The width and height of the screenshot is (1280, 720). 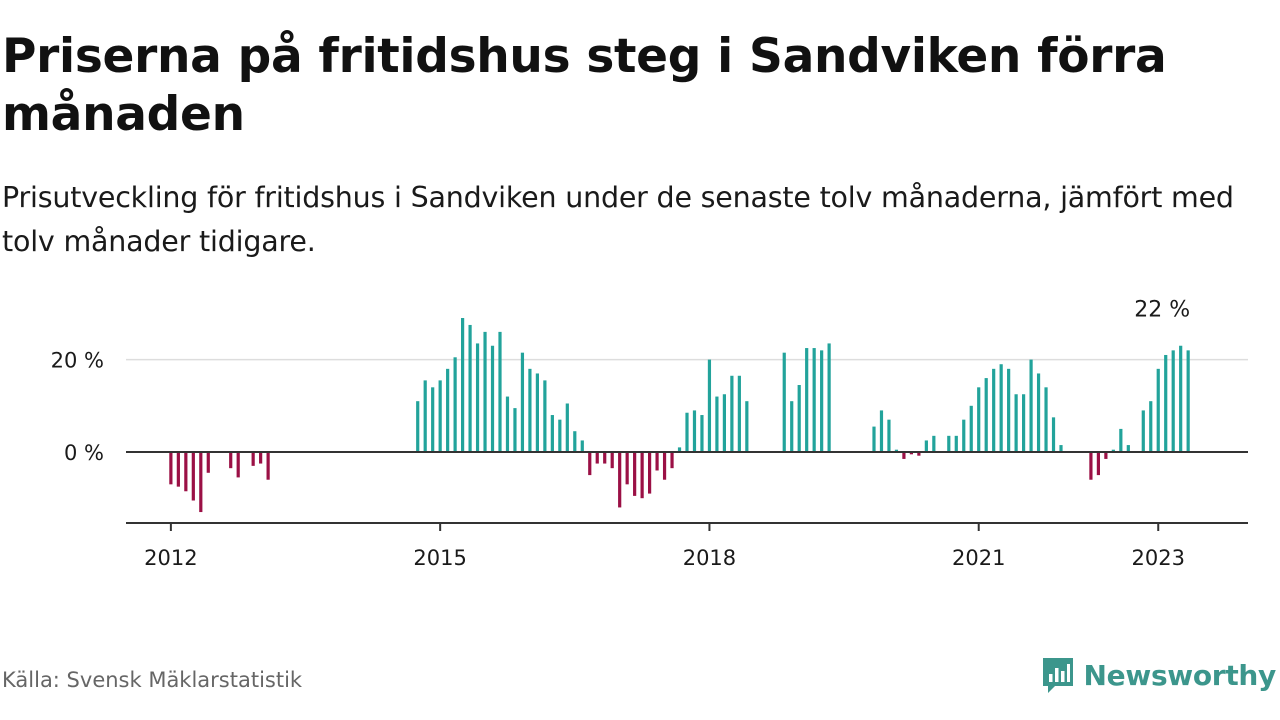 What do you see at coordinates (84, 453) in the screenshot?
I see `y-tick-label: 0 %` at bounding box center [84, 453].